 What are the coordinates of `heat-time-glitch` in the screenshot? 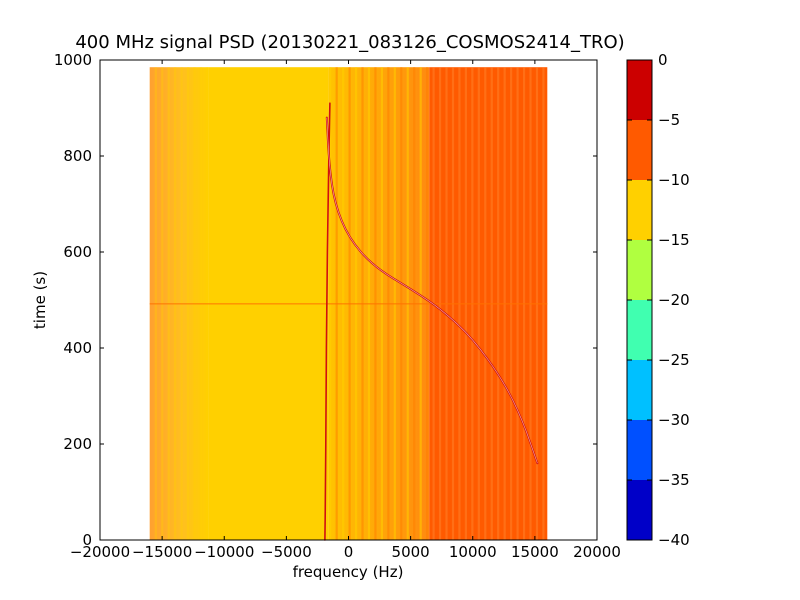 It's located at (348, 304).